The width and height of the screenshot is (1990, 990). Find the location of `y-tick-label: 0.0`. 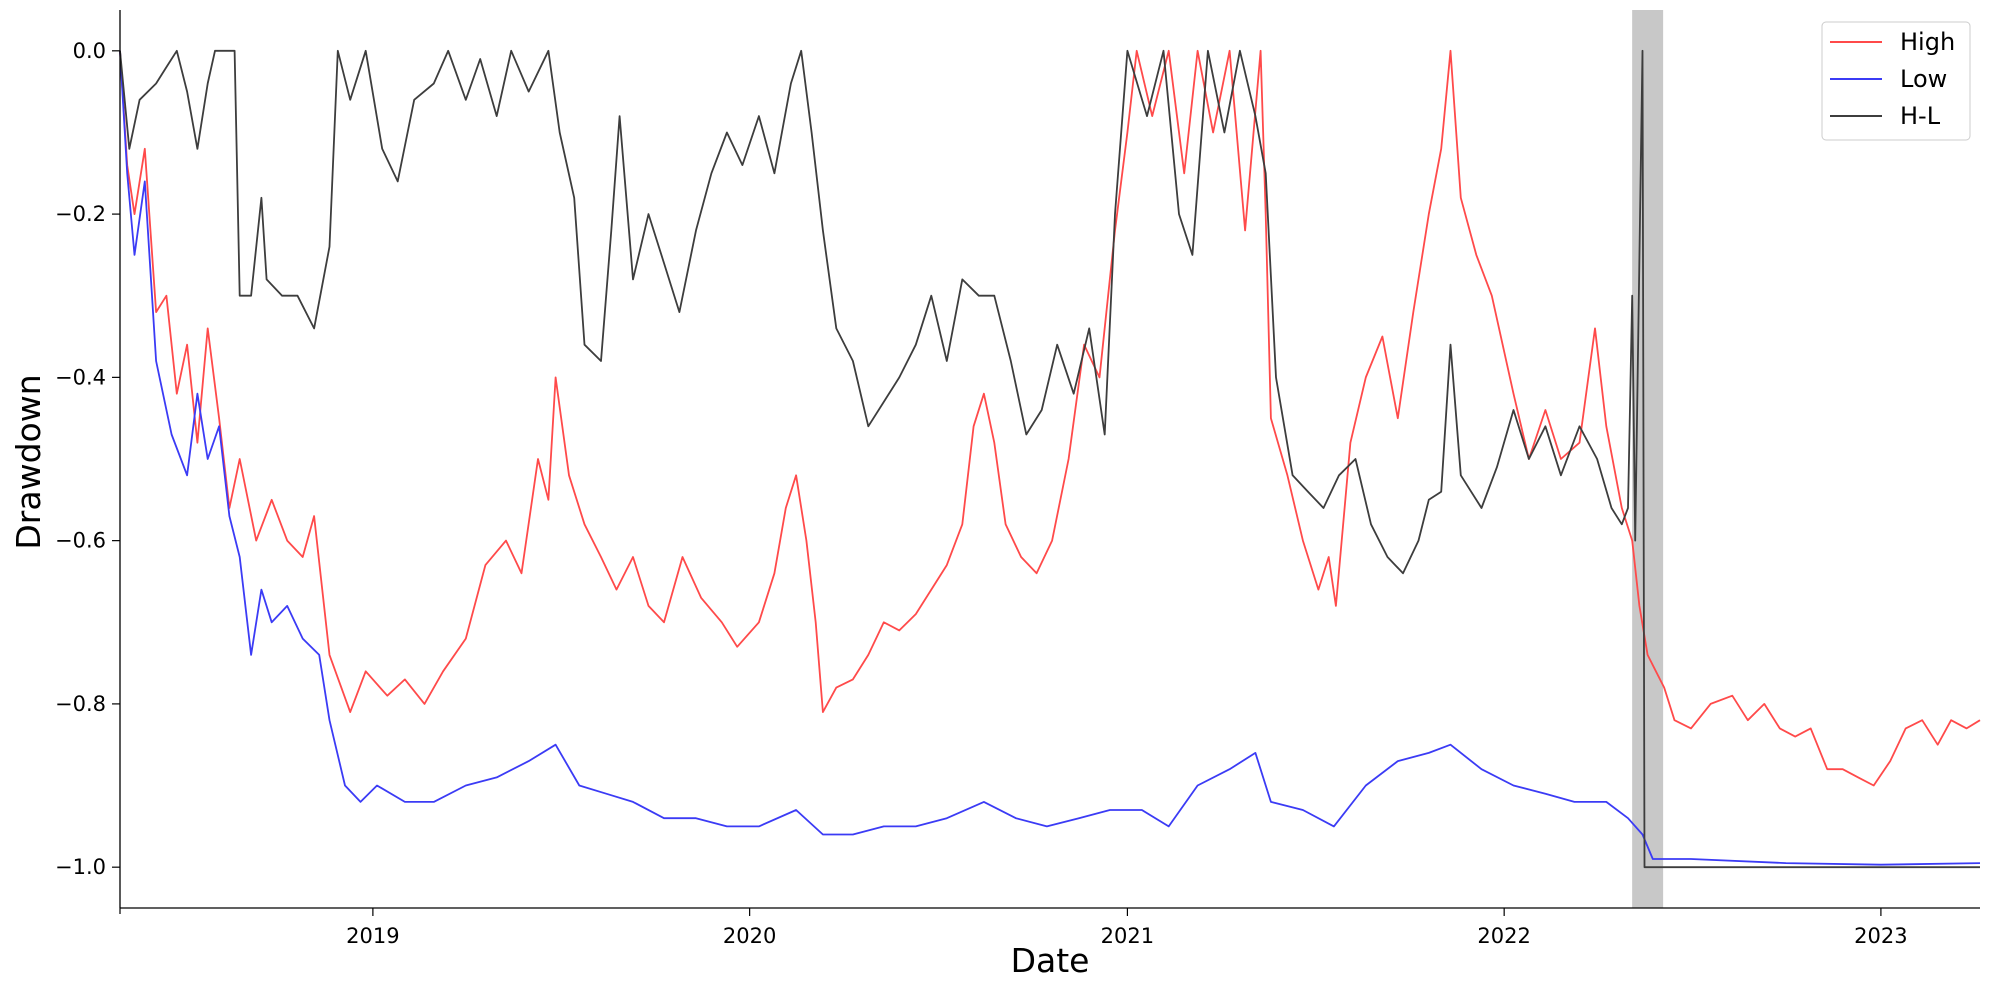

y-tick-label: 0.0 is located at coordinates (89, 51).